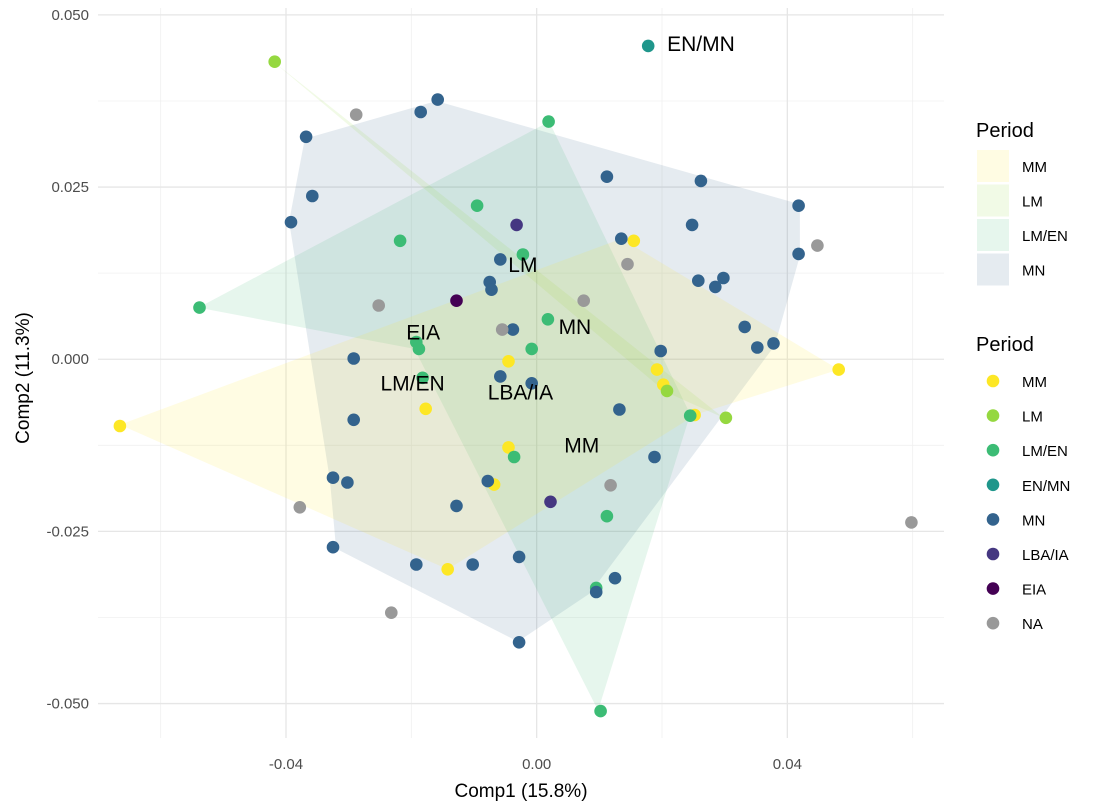 The image size is (1102, 811). What do you see at coordinates (413, 383) in the screenshot?
I see `label-lm-en: LM/EN` at bounding box center [413, 383].